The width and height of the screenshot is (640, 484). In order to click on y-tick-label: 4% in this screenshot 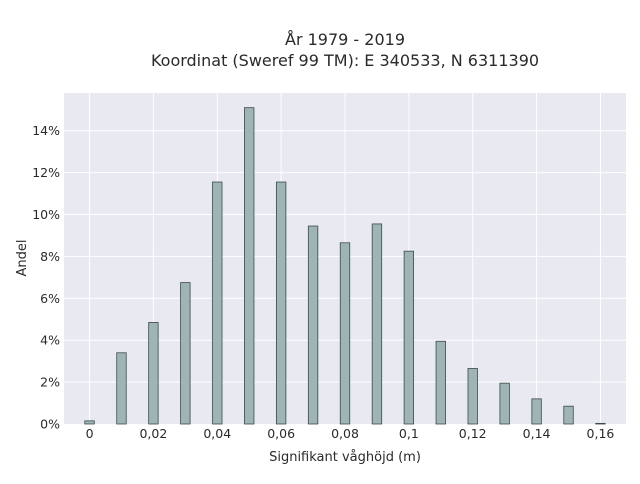, I will do `click(50, 340)`.